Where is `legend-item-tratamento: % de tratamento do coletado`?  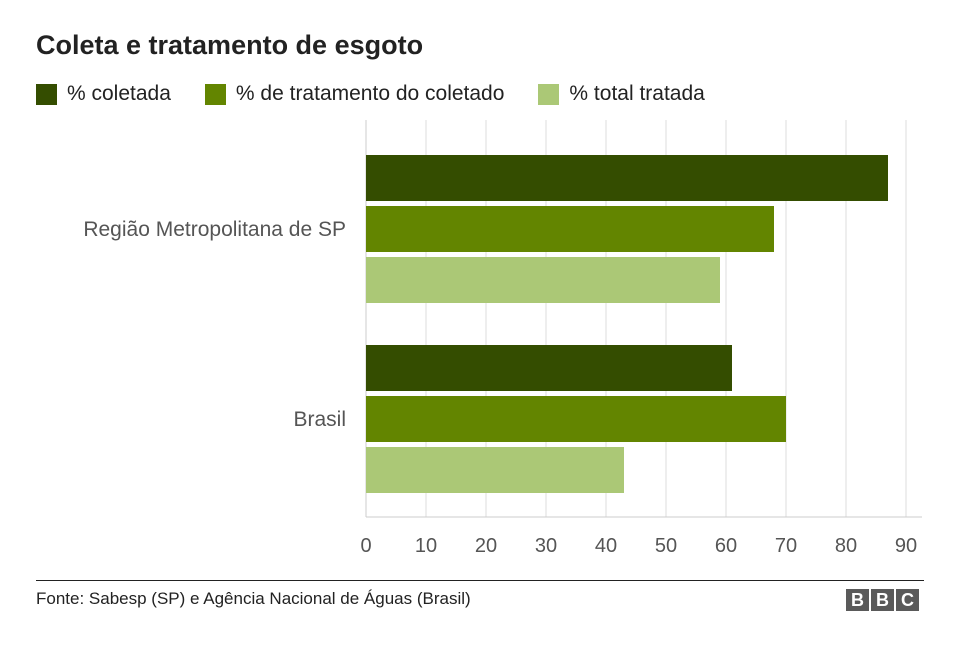
legend-item-tratamento: % de tratamento do coletado is located at coordinates (354, 94).